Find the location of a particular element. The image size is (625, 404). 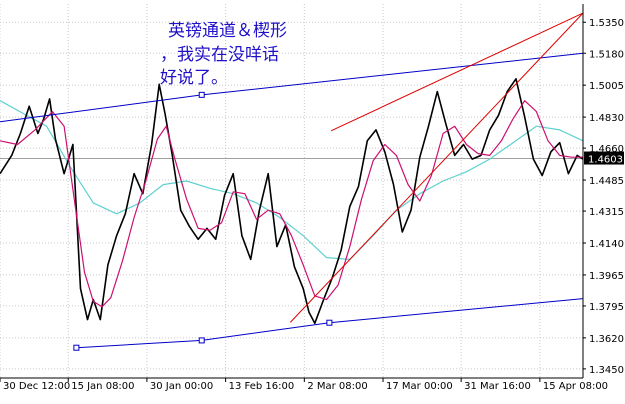

x-tick-label: 31 Mar 16:00 is located at coordinates (497, 386).